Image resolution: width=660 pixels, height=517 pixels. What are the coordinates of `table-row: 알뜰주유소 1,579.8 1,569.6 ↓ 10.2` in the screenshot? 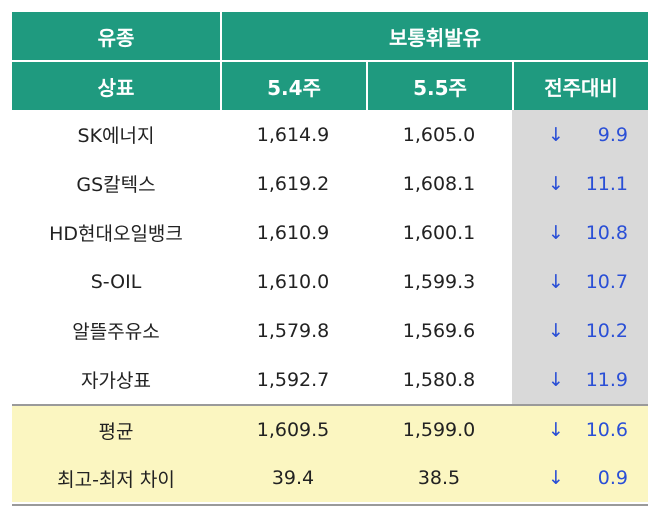 It's located at (330, 330).